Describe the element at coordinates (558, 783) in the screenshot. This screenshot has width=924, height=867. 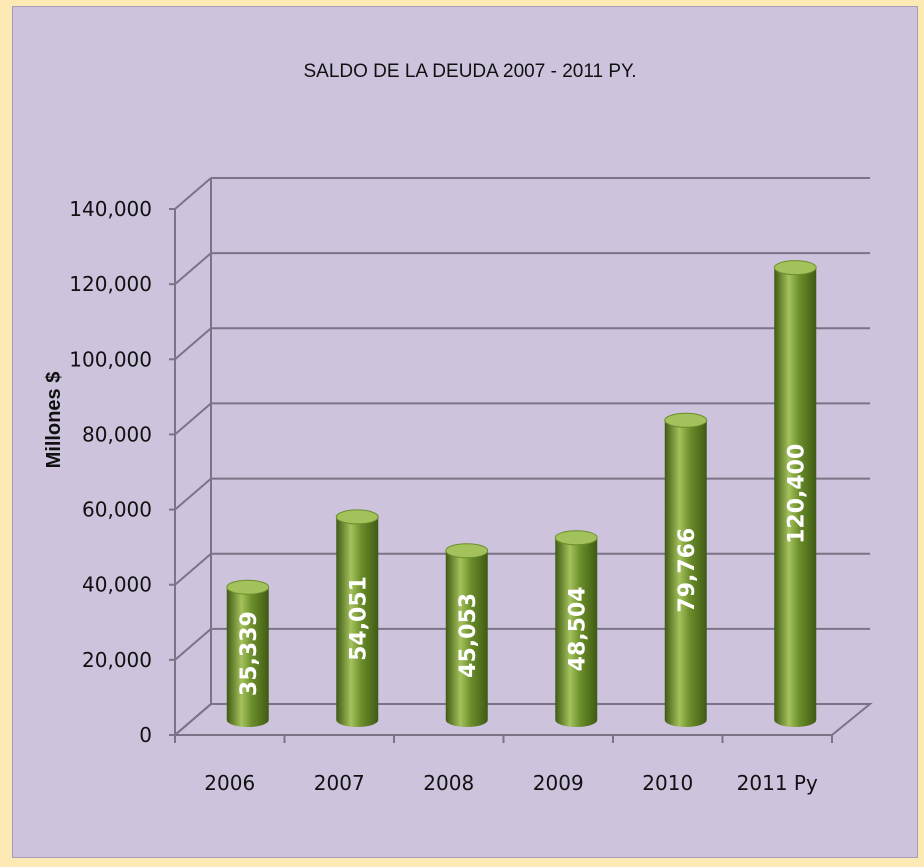
I see `x-tick-label: 2009` at that location.